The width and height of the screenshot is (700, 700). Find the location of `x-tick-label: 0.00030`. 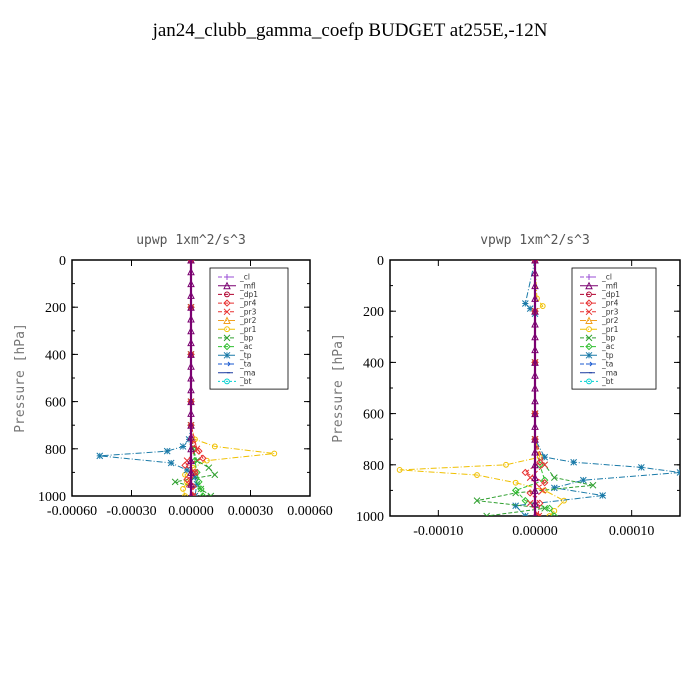

x-tick-label: 0.00030 is located at coordinates (251, 511).